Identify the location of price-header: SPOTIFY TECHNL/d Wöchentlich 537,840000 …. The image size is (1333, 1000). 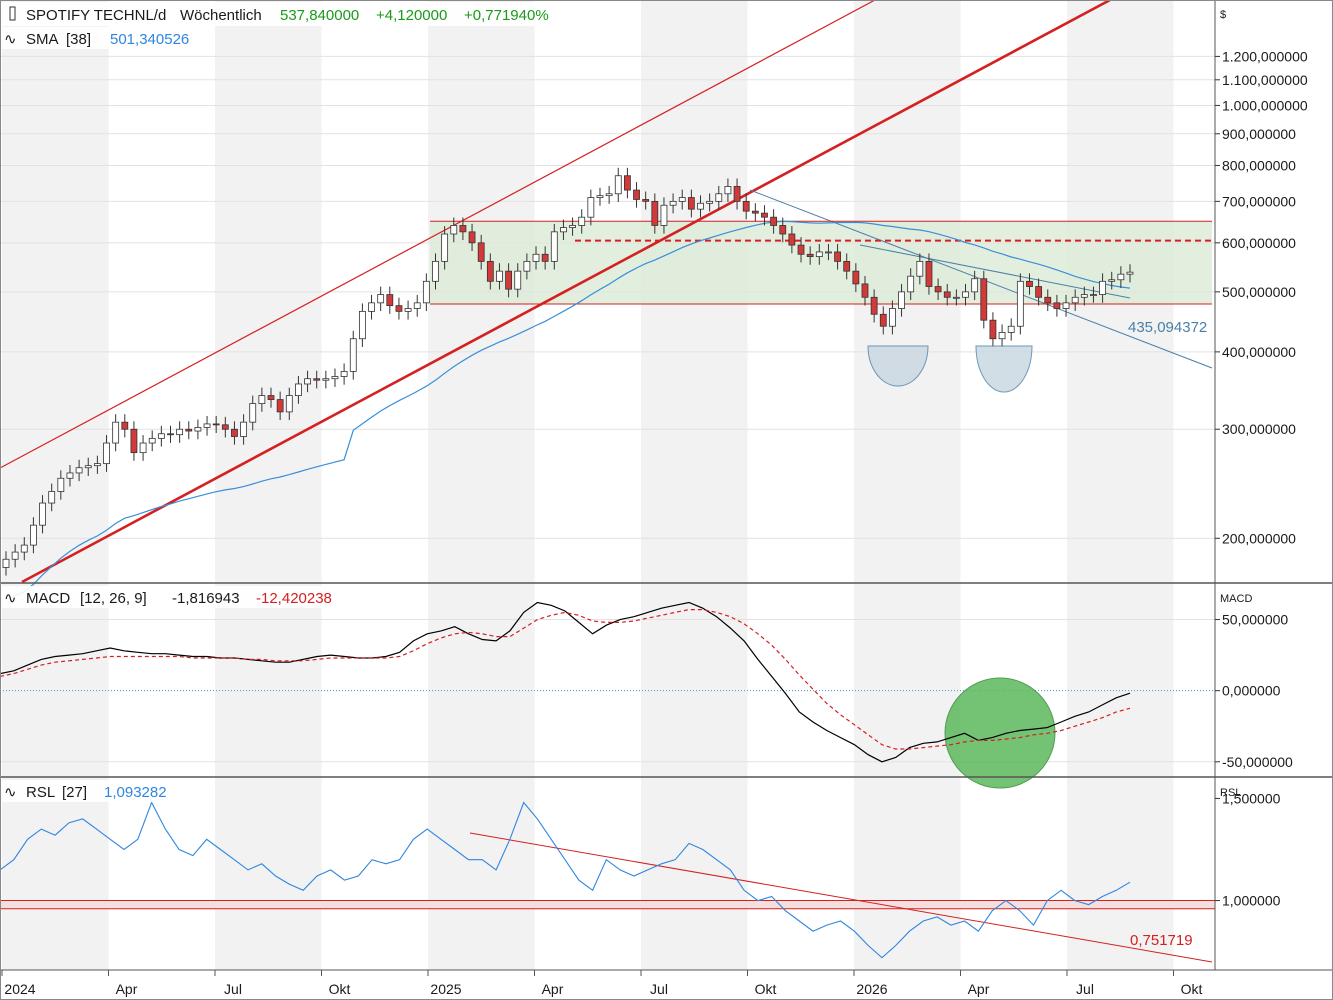
(282, 25).